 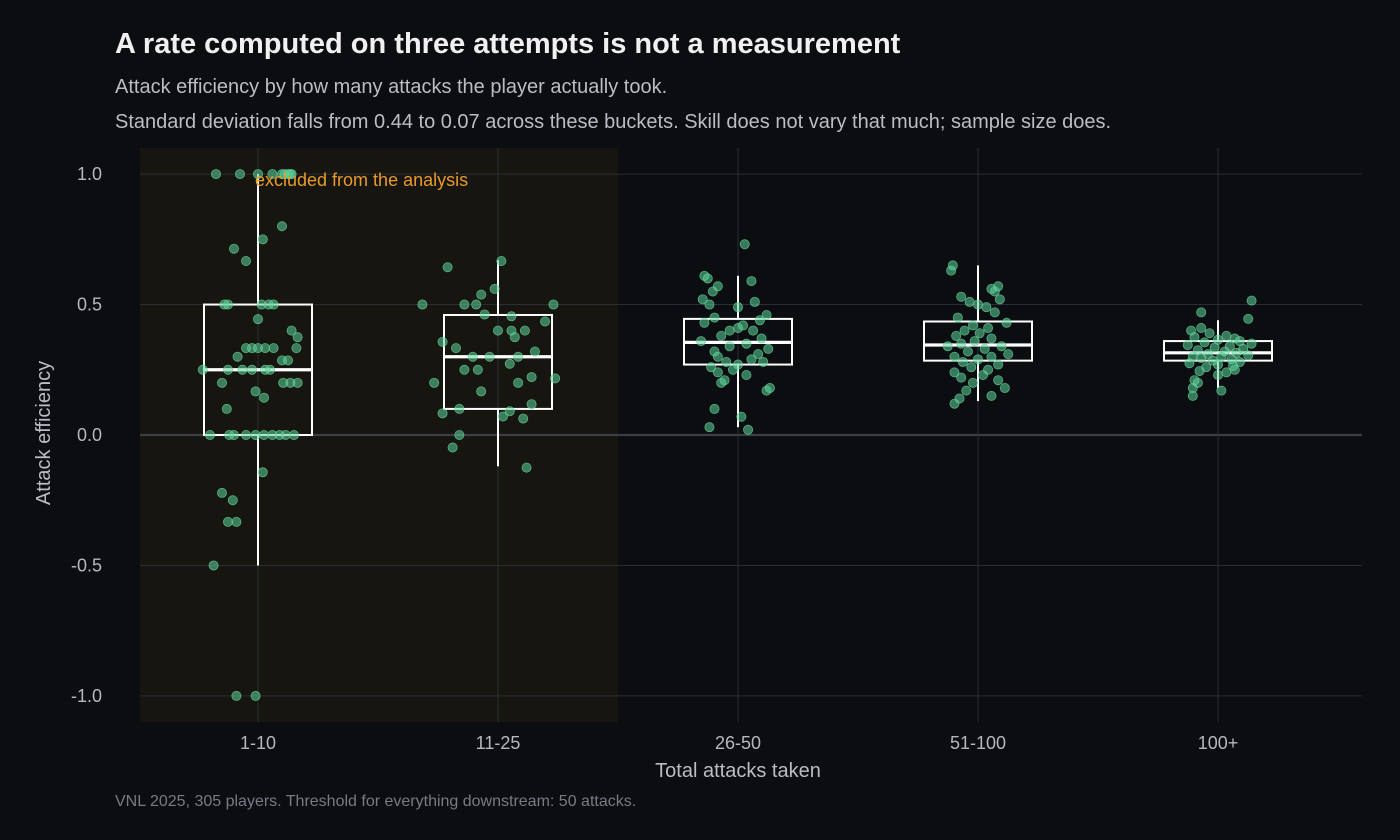 I want to click on x-tick-label: 26-50, so click(x=738, y=743).